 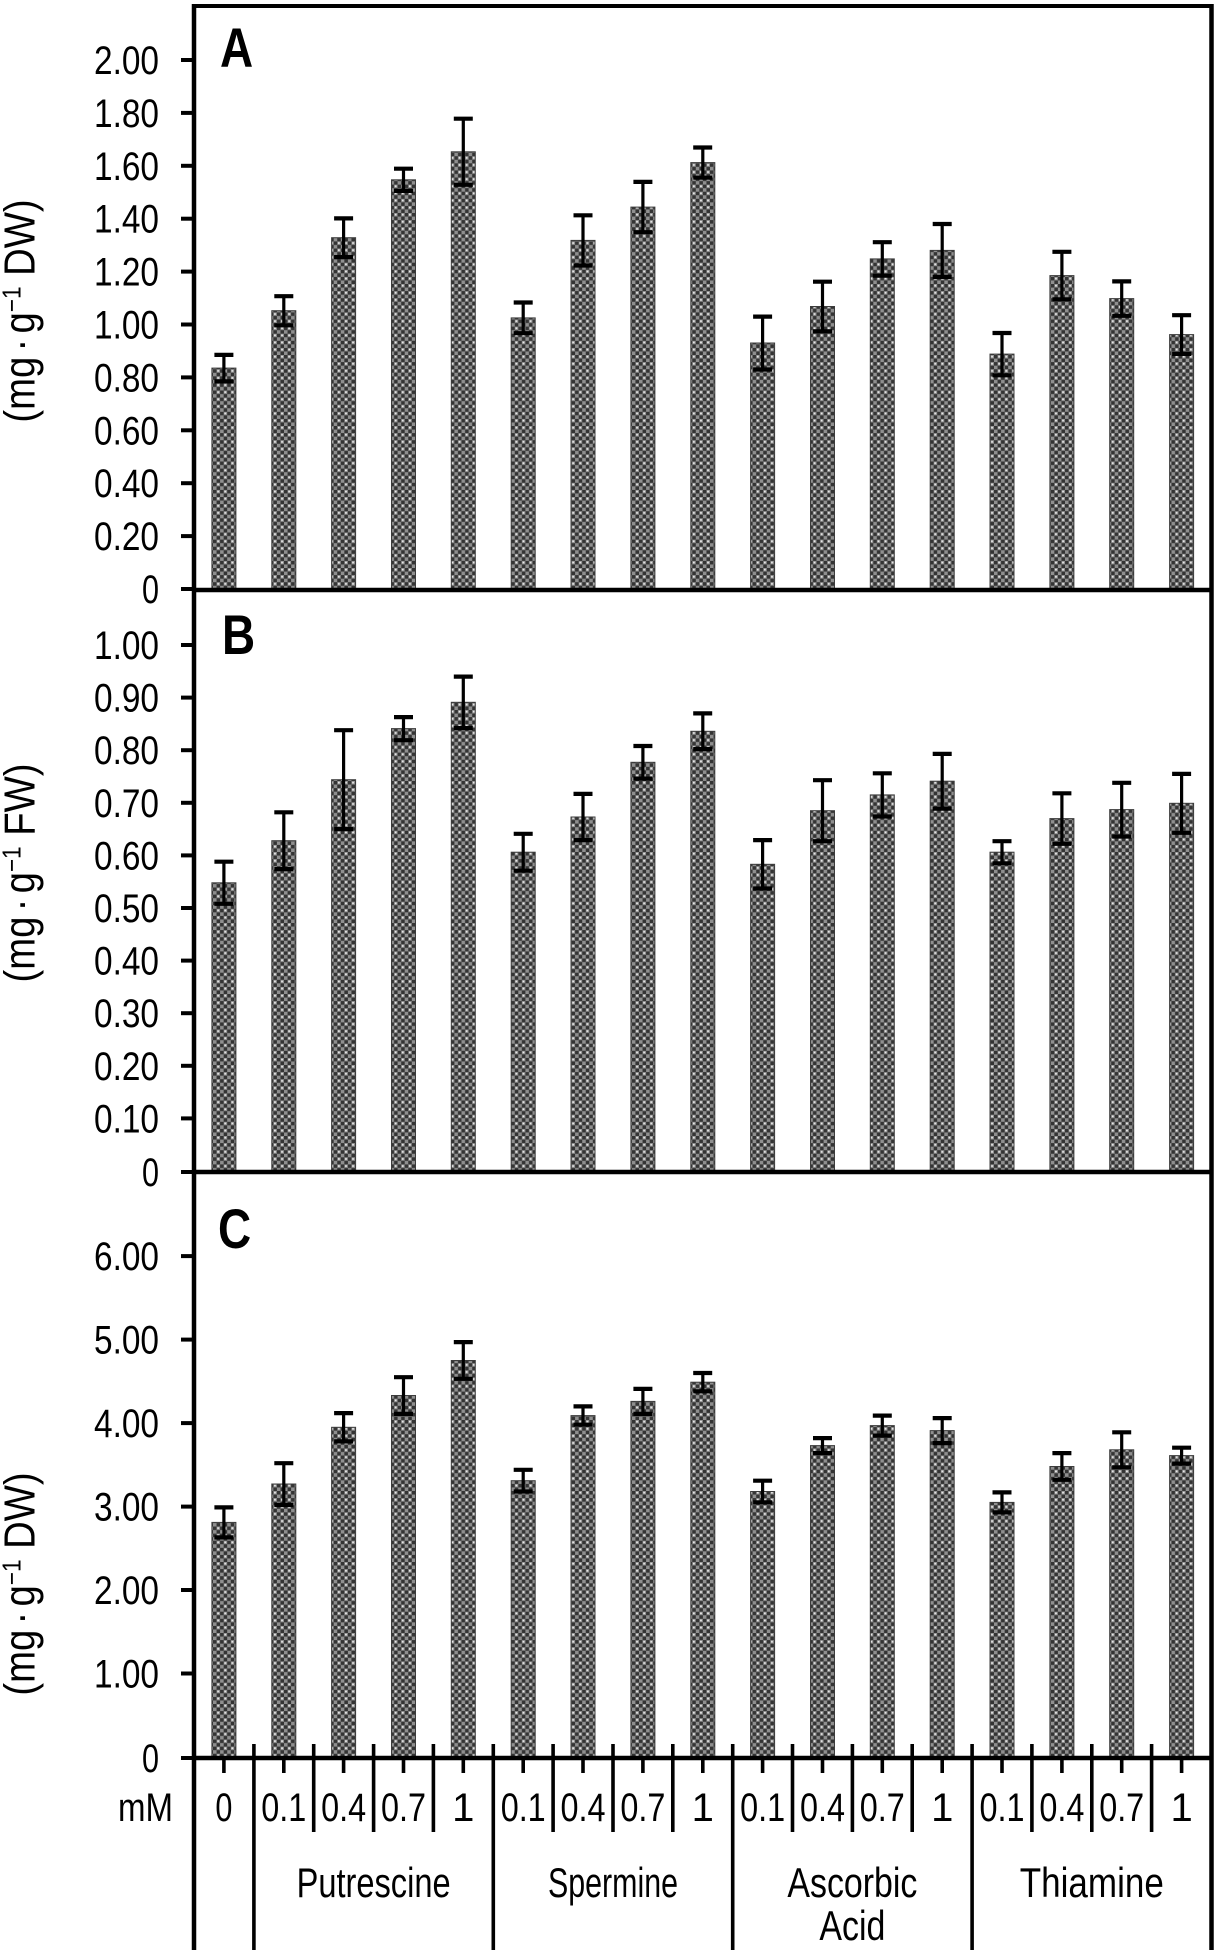 What do you see at coordinates (238, 635) in the screenshot?
I see `svg-text: B` at bounding box center [238, 635].